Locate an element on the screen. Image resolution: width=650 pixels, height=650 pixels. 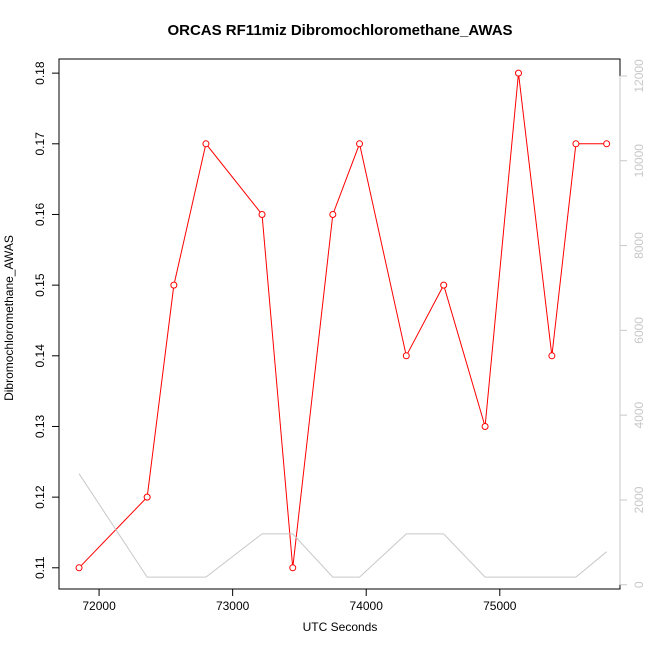
x-tick-label: 73000 is located at coordinates (233, 606).